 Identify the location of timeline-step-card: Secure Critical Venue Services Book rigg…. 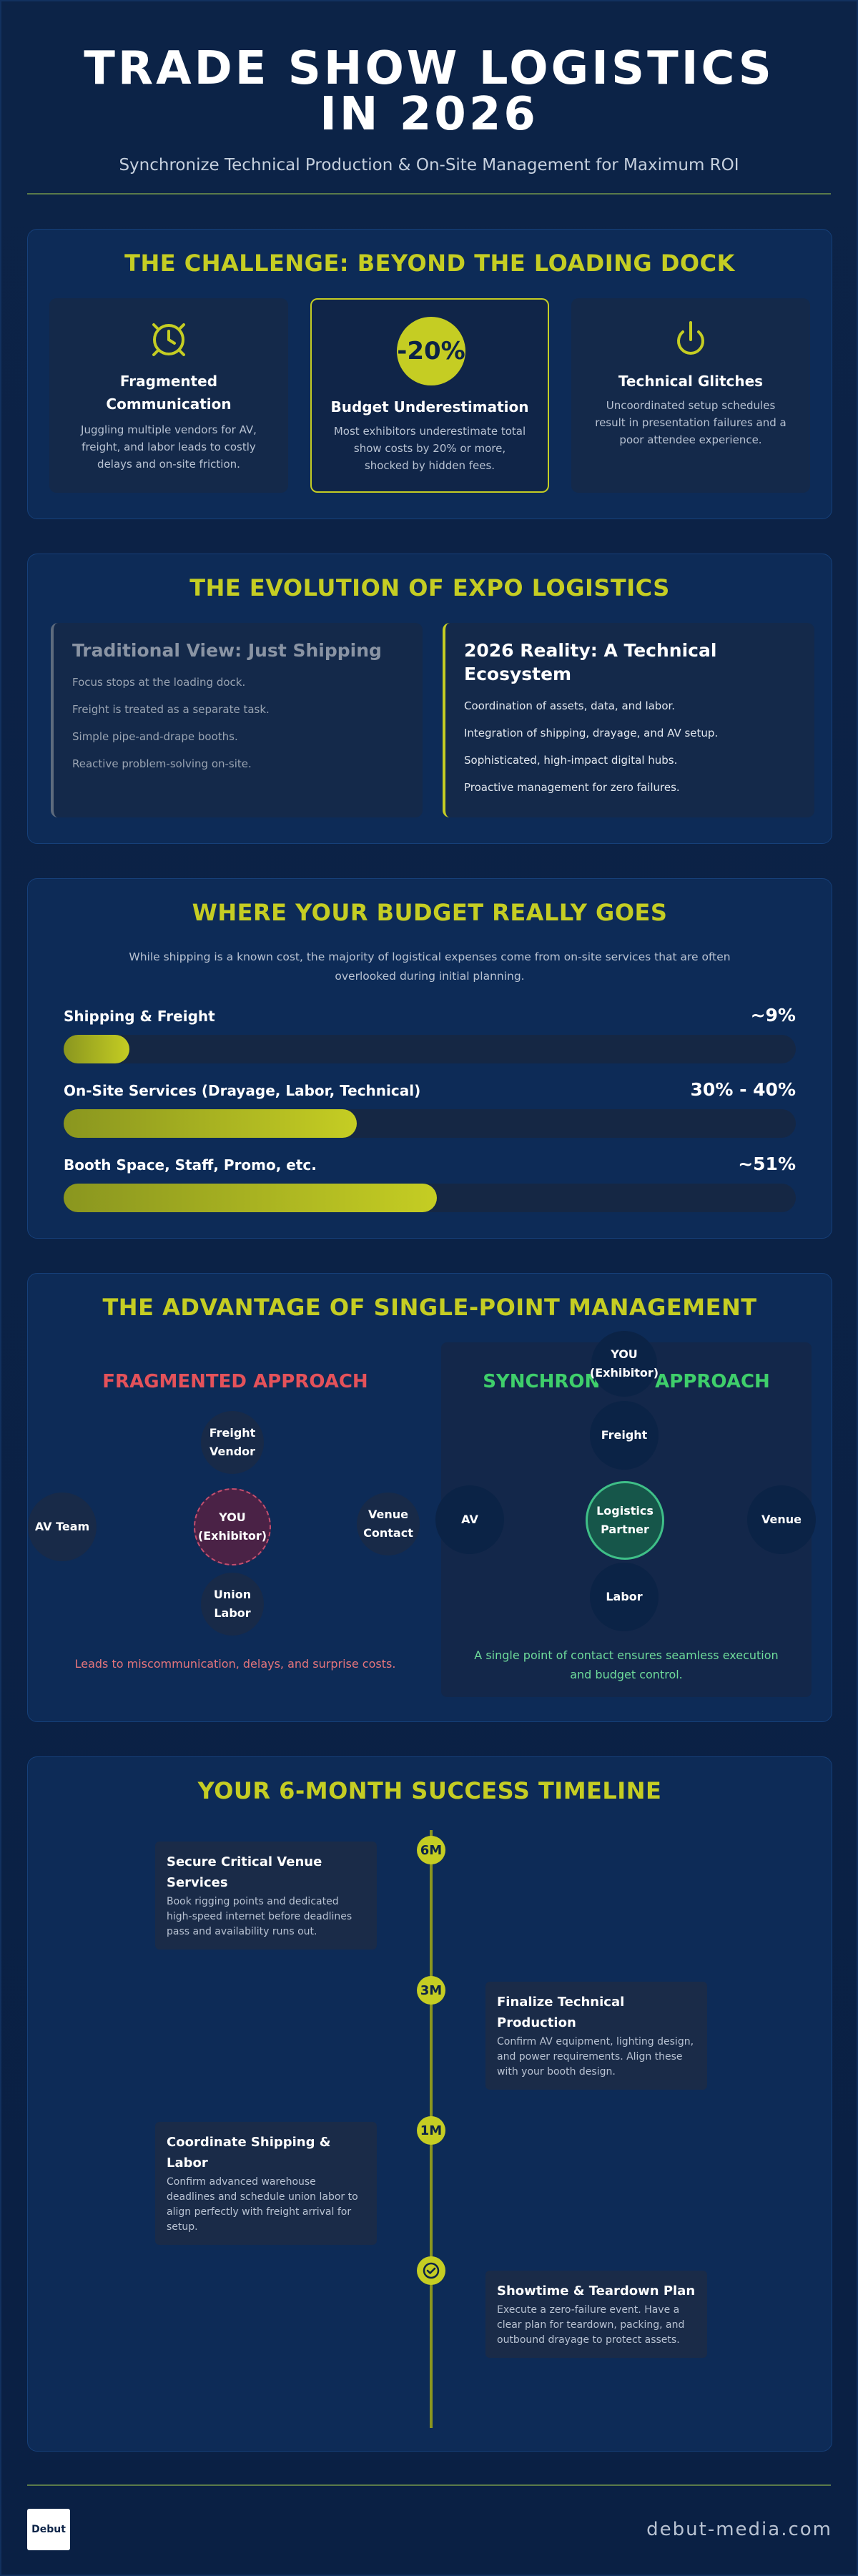
(266, 1896).